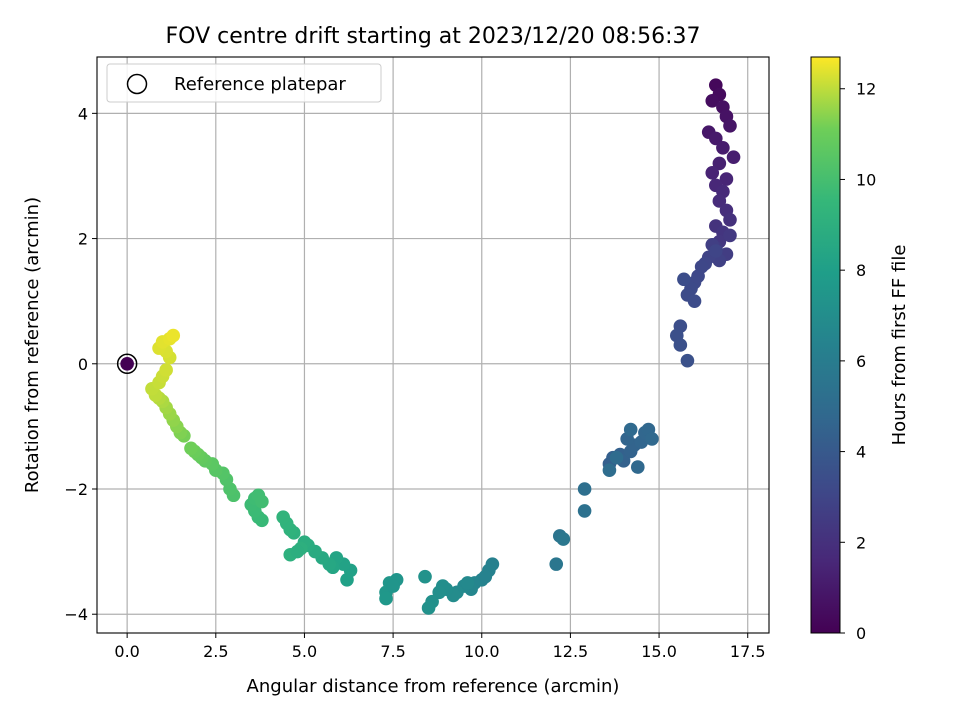 This screenshot has width=960, height=720. Describe the element at coordinates (825, 345) in the screenshot. I see `colorbar` at that location.